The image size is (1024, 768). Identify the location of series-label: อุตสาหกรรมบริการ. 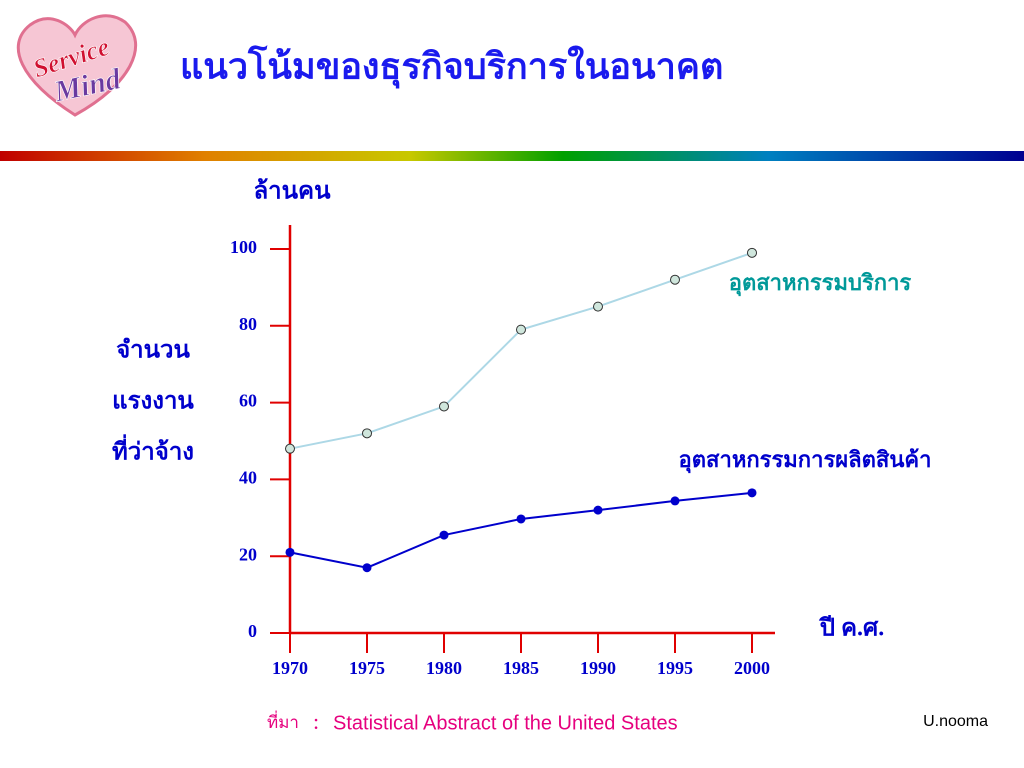
(820, 283).